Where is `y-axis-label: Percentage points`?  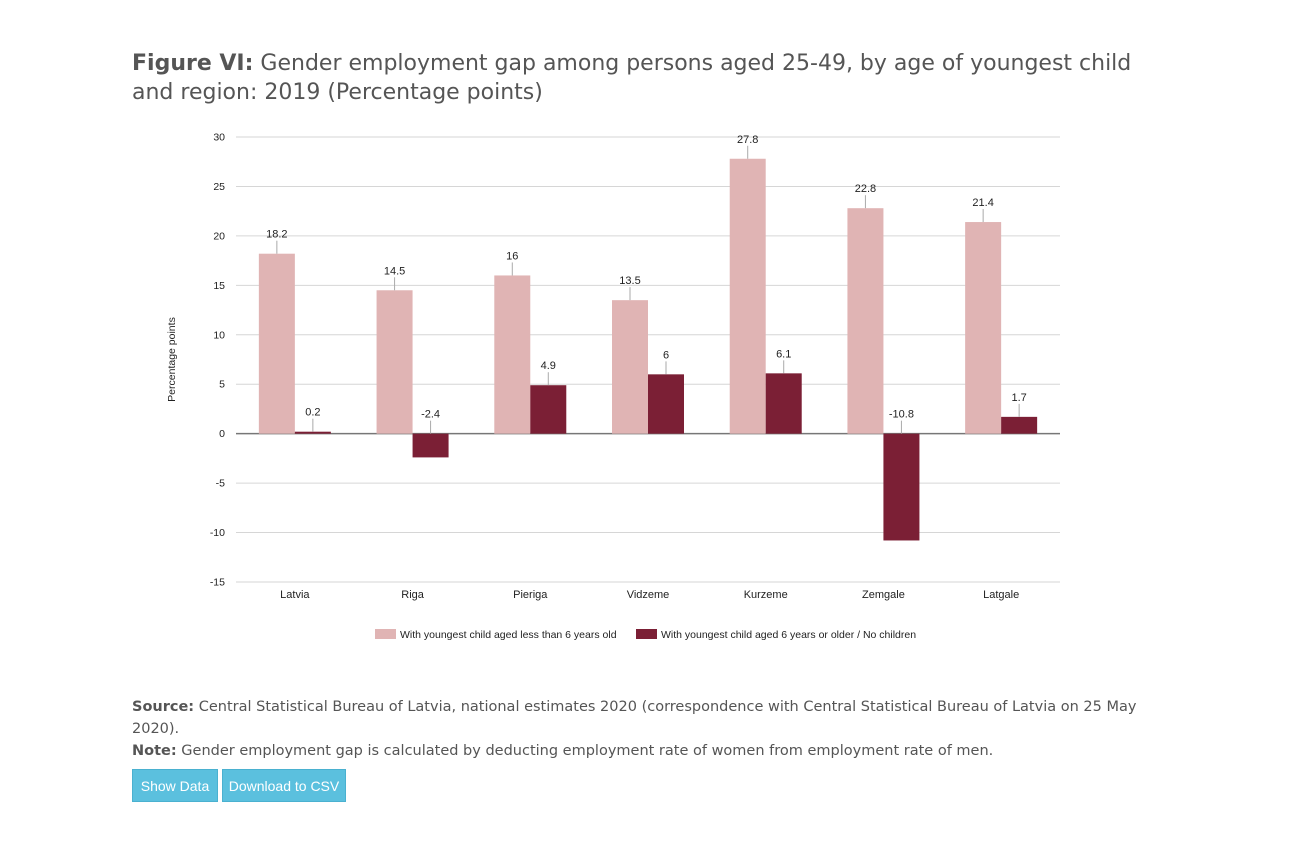
y-axis-label: Percentage points is located at coordinates (172, 359).